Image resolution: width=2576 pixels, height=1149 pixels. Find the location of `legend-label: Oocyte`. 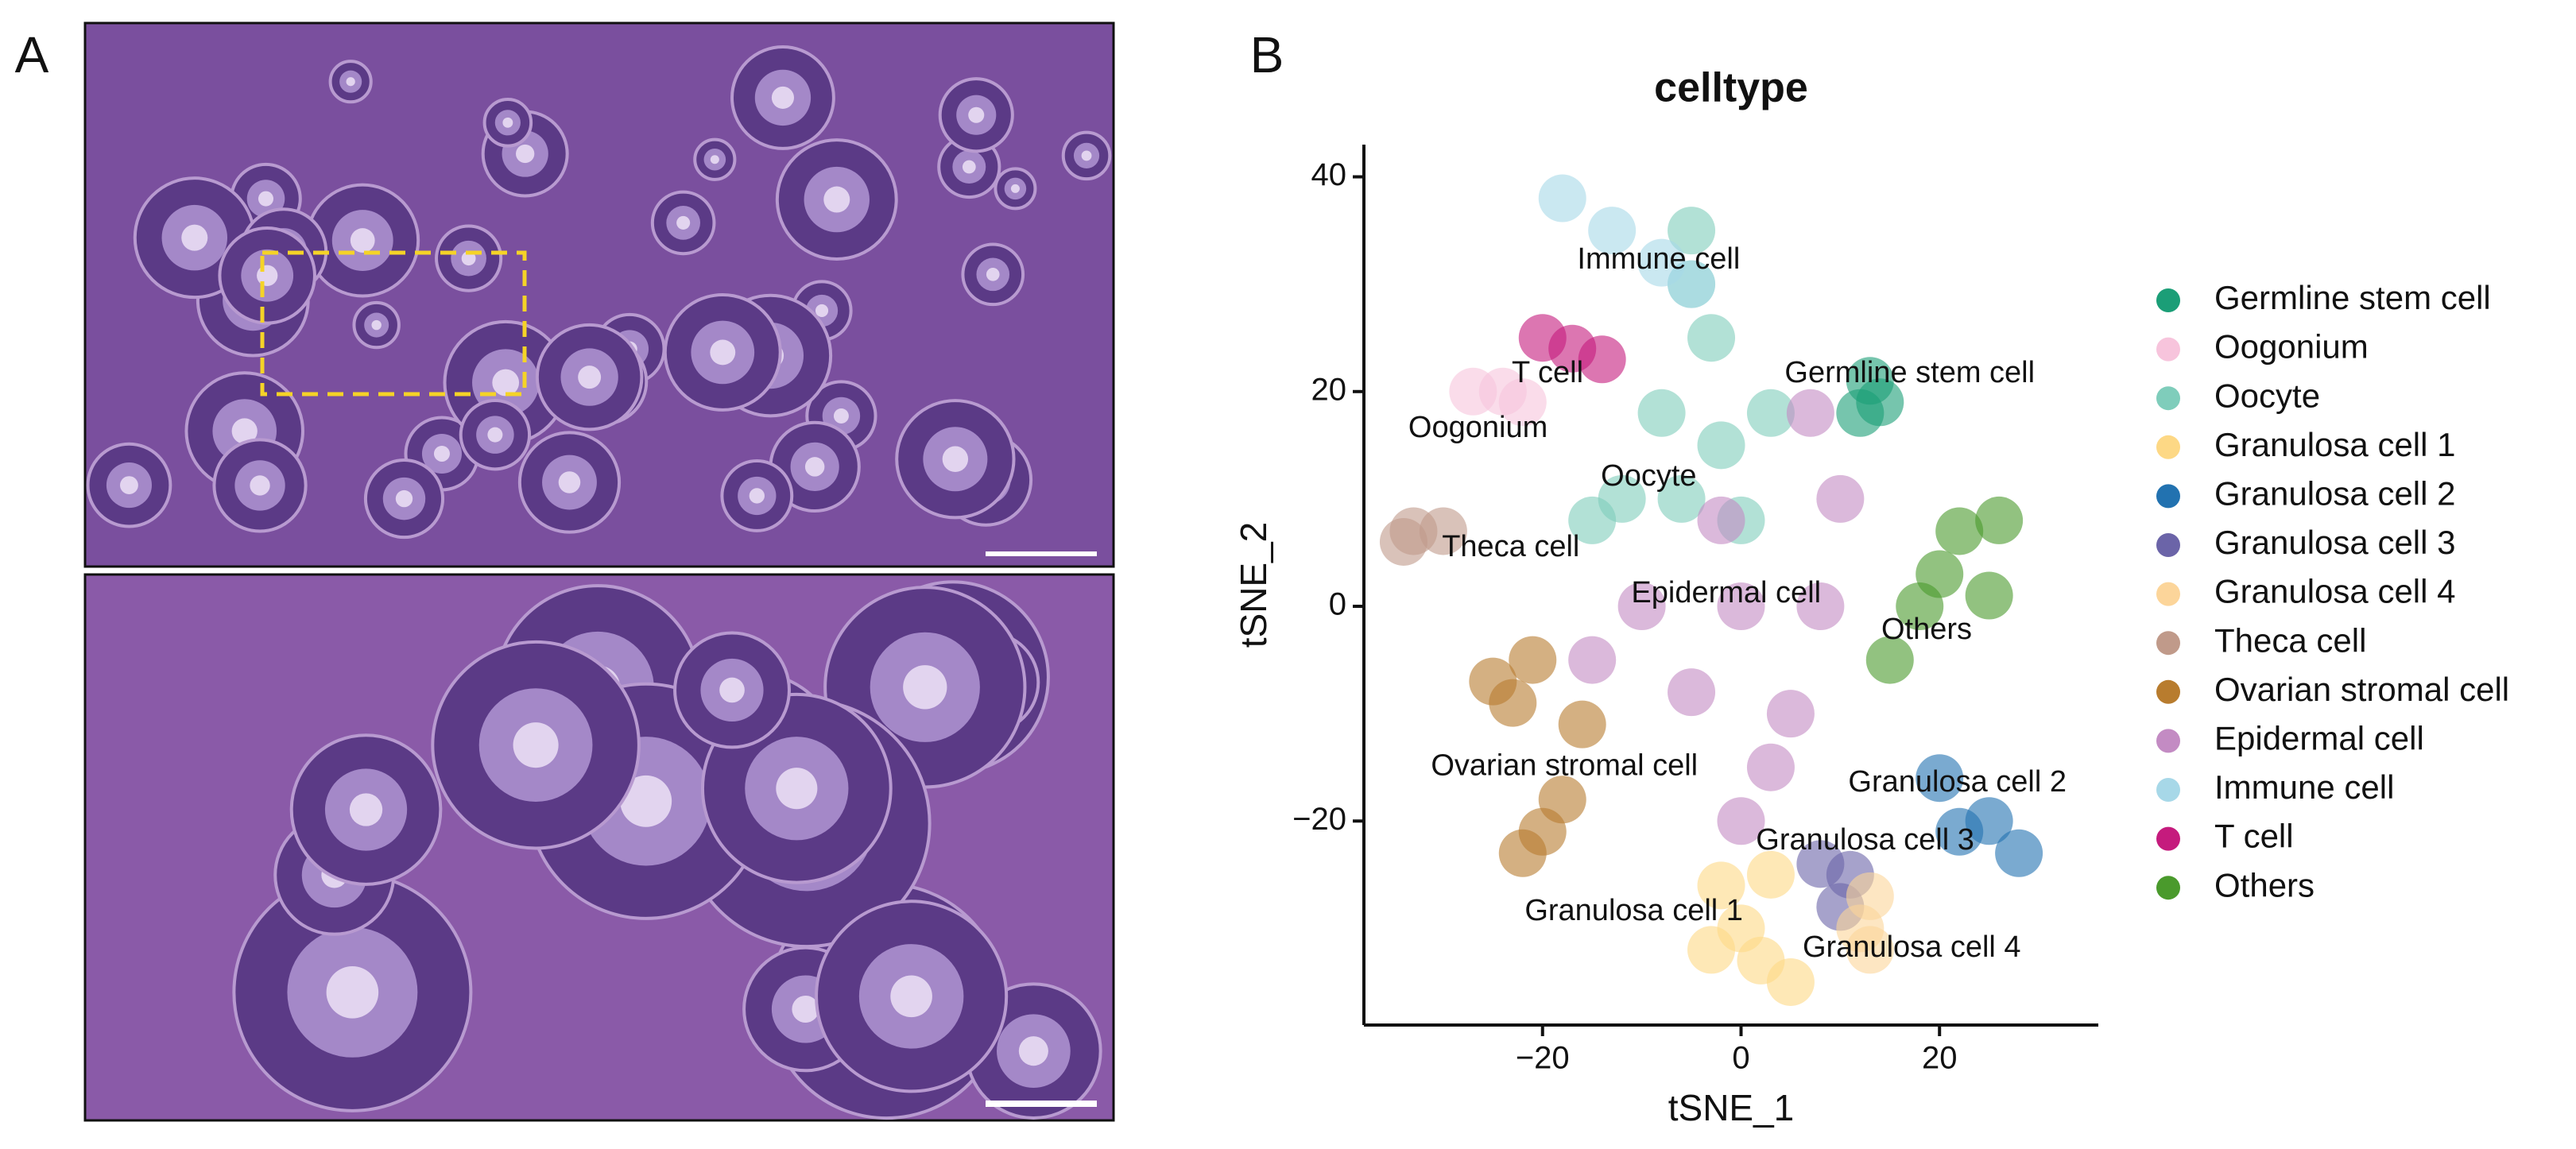

legend-label: Oocyte is located at coordinates (2267, 395).